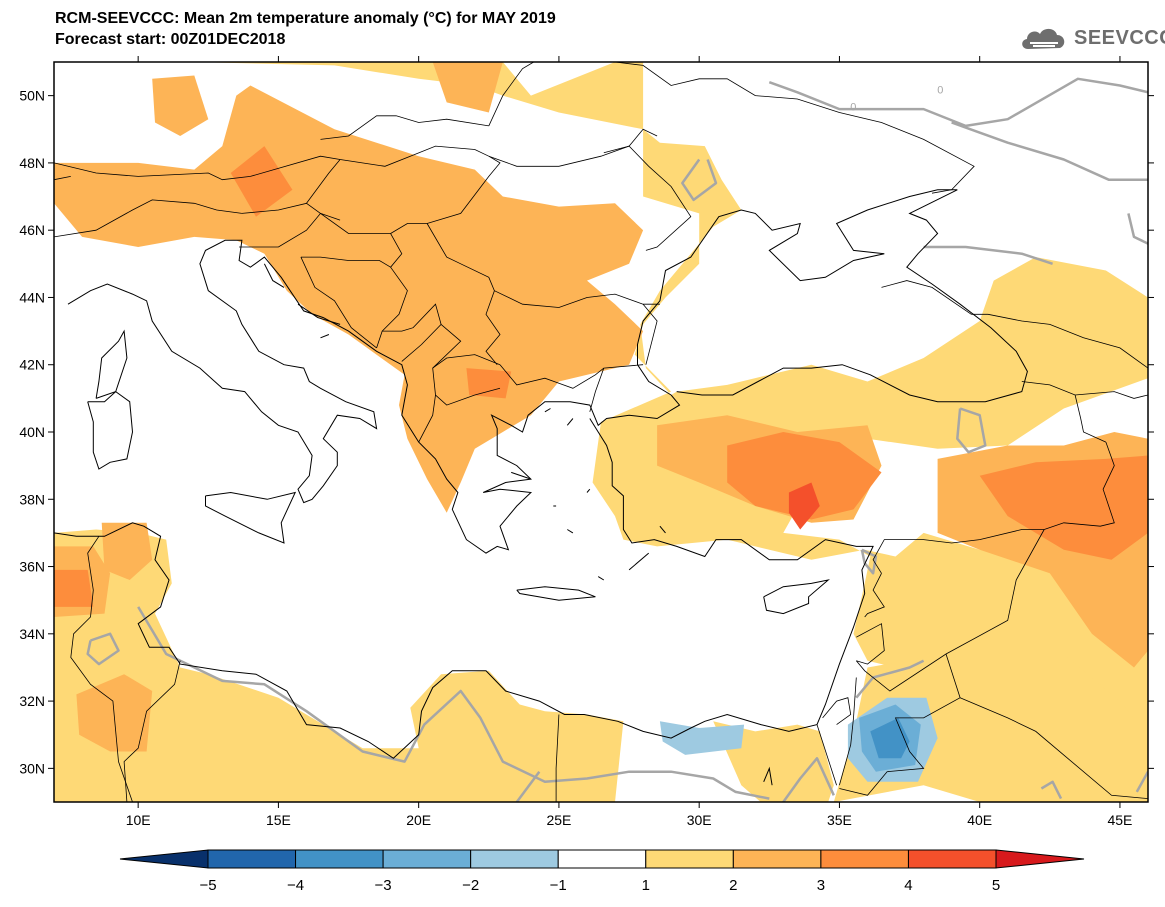  What do you see at coordinates (32, 567) in the screenshot?
I see `lat-tick-label: 36N` at bounding box center [32, 567].